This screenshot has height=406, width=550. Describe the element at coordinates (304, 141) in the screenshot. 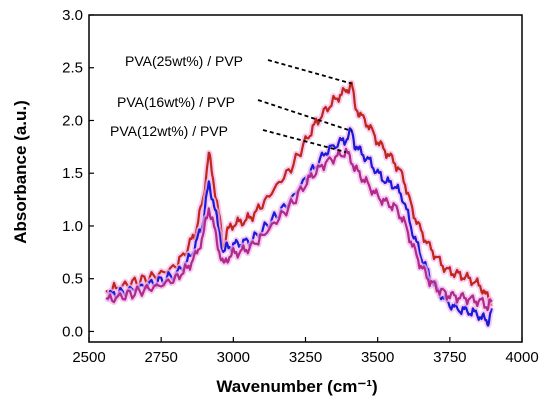

I see `leader-line-pva12` at that location.